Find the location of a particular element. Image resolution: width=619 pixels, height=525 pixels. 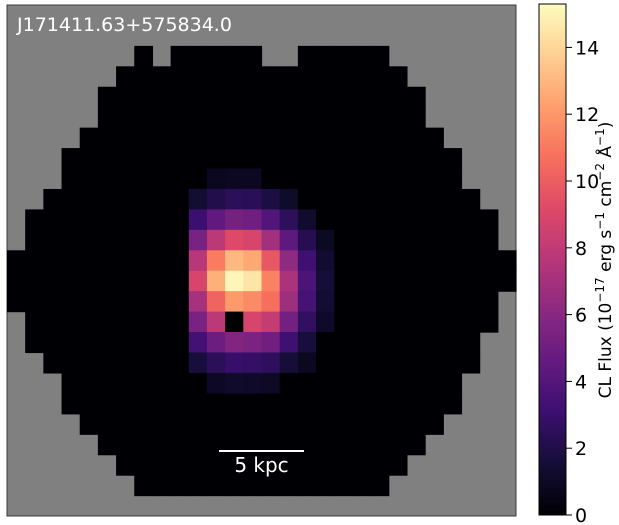

object-name-label: J171411.63+575834.0 is located at coordinates (124, 25).